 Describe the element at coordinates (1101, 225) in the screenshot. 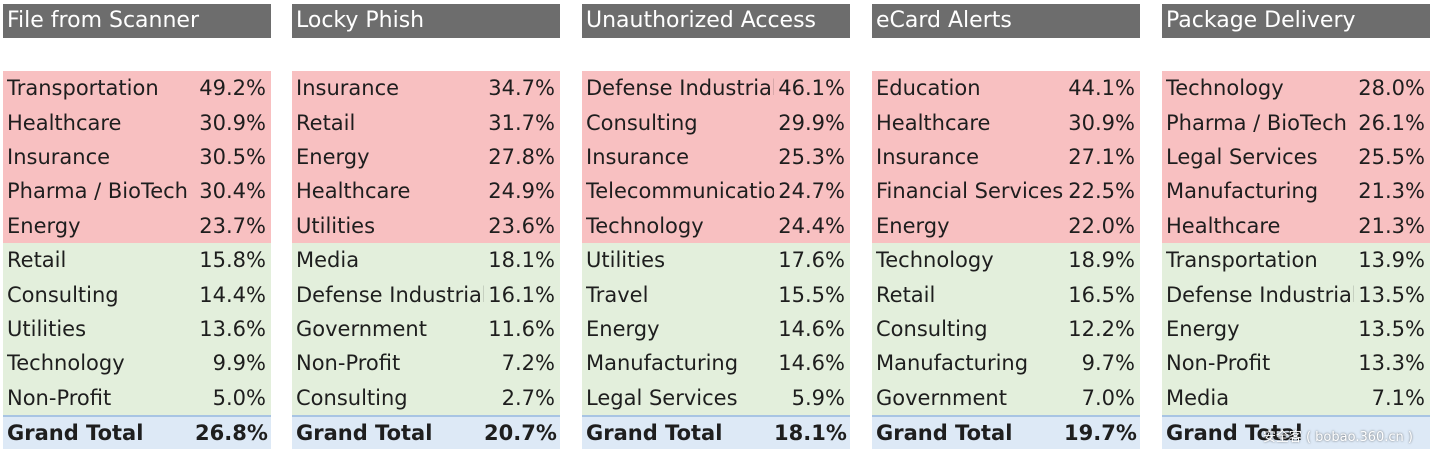

I see `percent-value: 22.0%` at that location.